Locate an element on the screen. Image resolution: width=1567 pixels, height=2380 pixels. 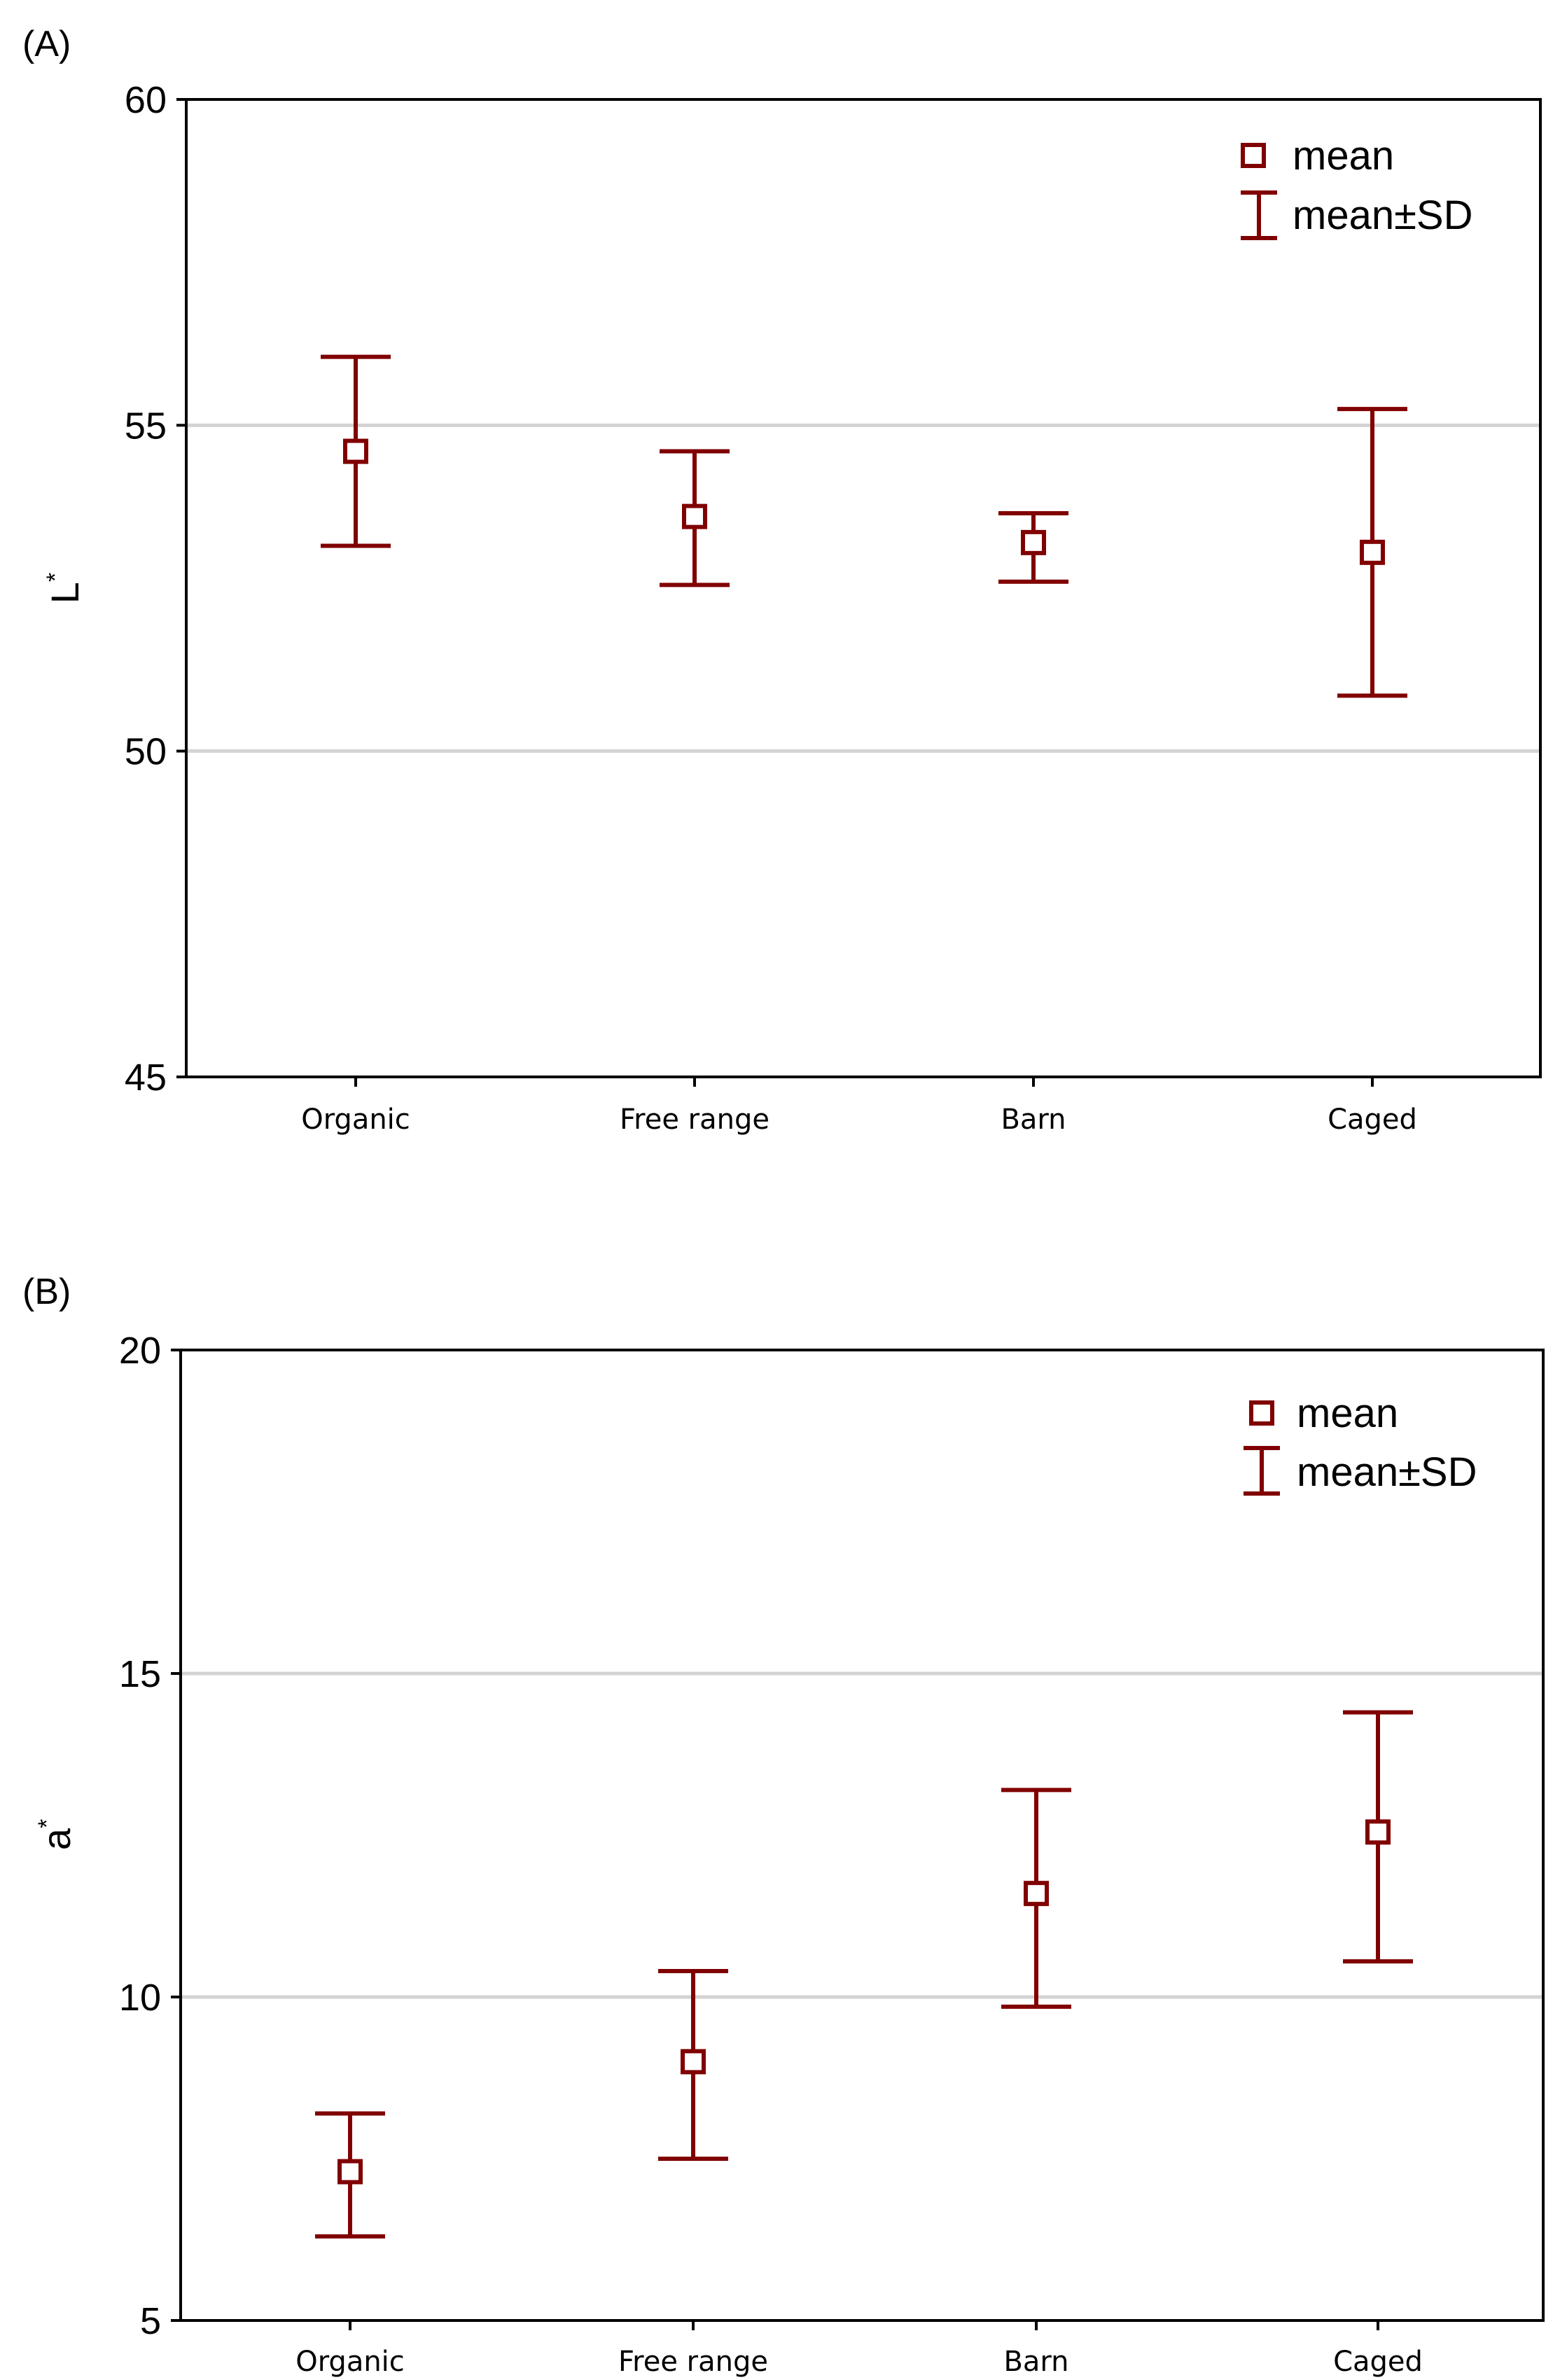
series-layer is located at coordinates (864, 526).